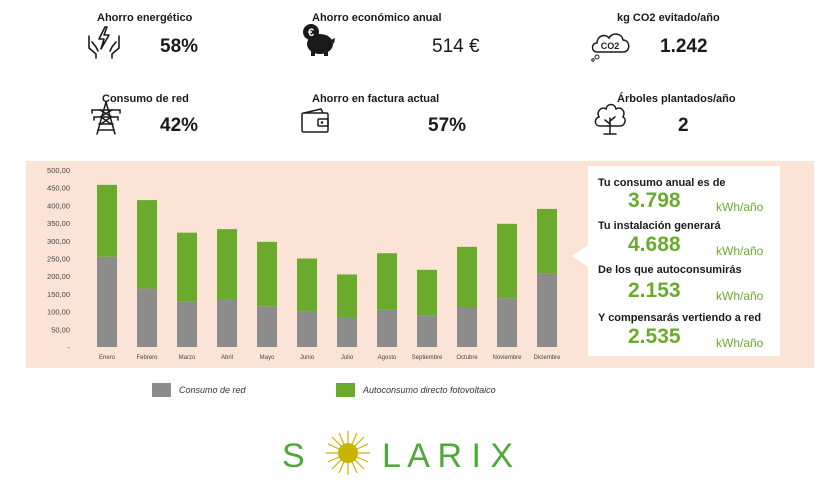 This screenshot has width=839, height=489. What do you see at coordinates (212, 390) in the screenshot?
I see `legend-label: Consumo de red` at bounding box center [212, 390].